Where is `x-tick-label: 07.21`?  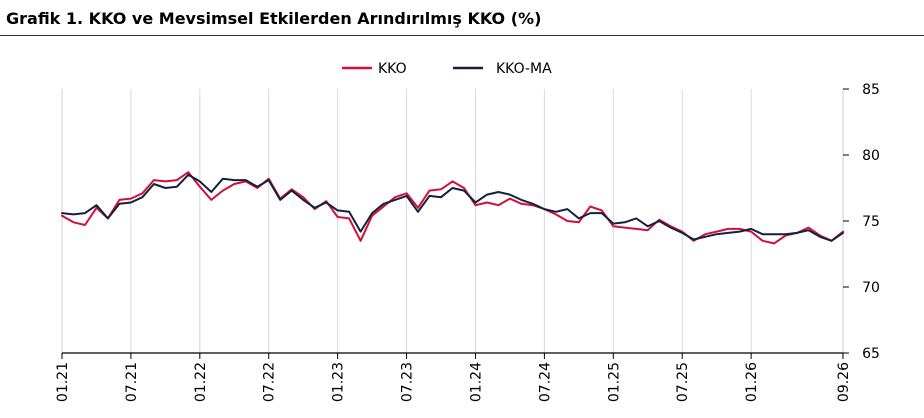 x-tick-label: 07.21 is located at coordinates (132, 382).